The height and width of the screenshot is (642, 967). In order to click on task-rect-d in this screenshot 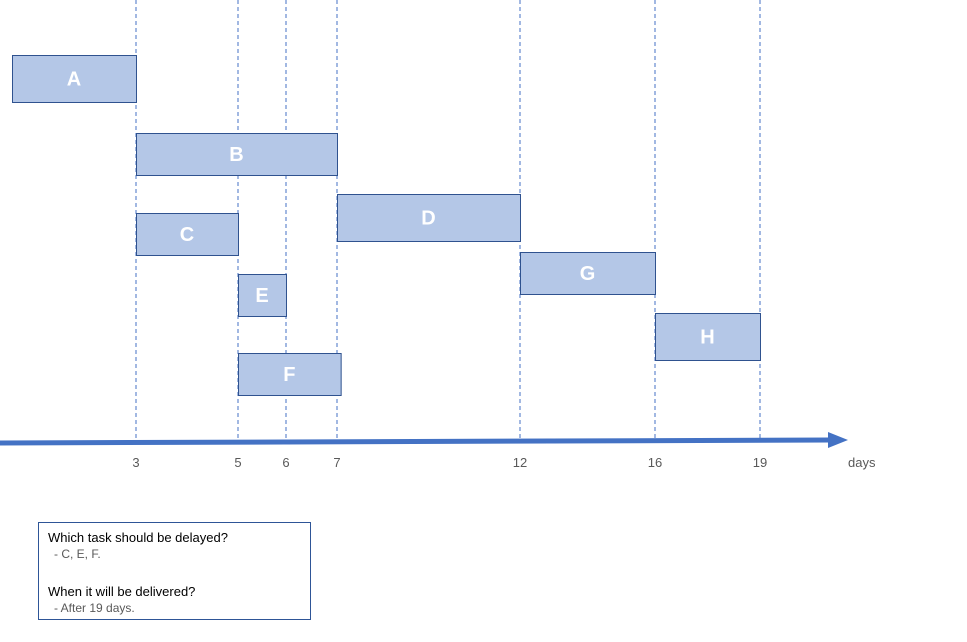, I will do `click(429, 218)`.